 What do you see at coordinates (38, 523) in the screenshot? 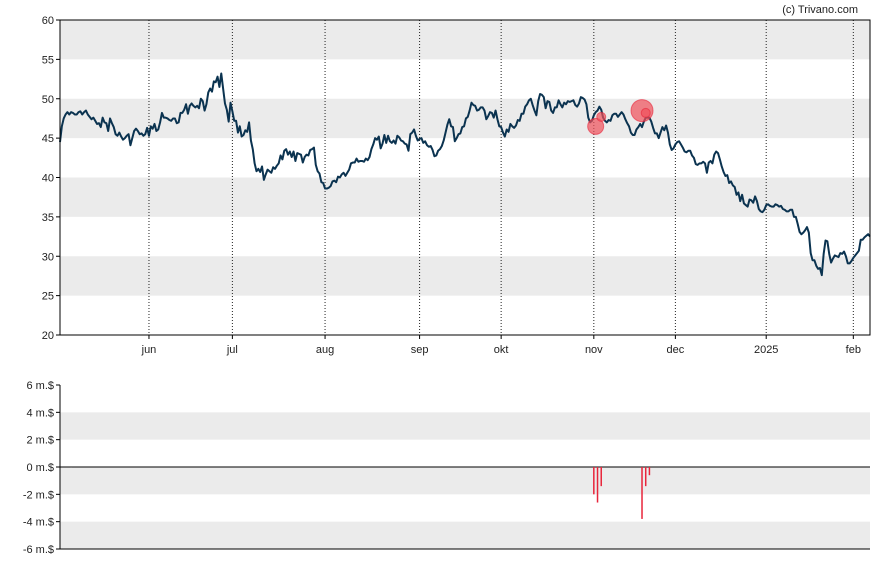
I see `y-tick-label: -4 m.$` at bounding box center [38, 523].